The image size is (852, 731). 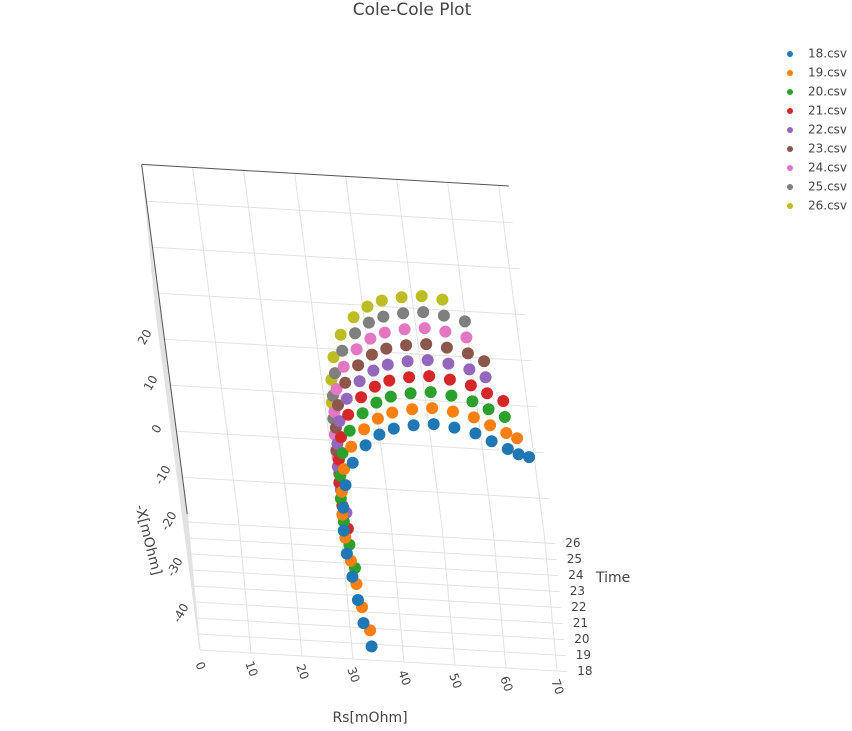 What do you see at coordinates (455, 680) in the screenshot?
I see `x-tick-label: 50` at bounding box center [455, 680].